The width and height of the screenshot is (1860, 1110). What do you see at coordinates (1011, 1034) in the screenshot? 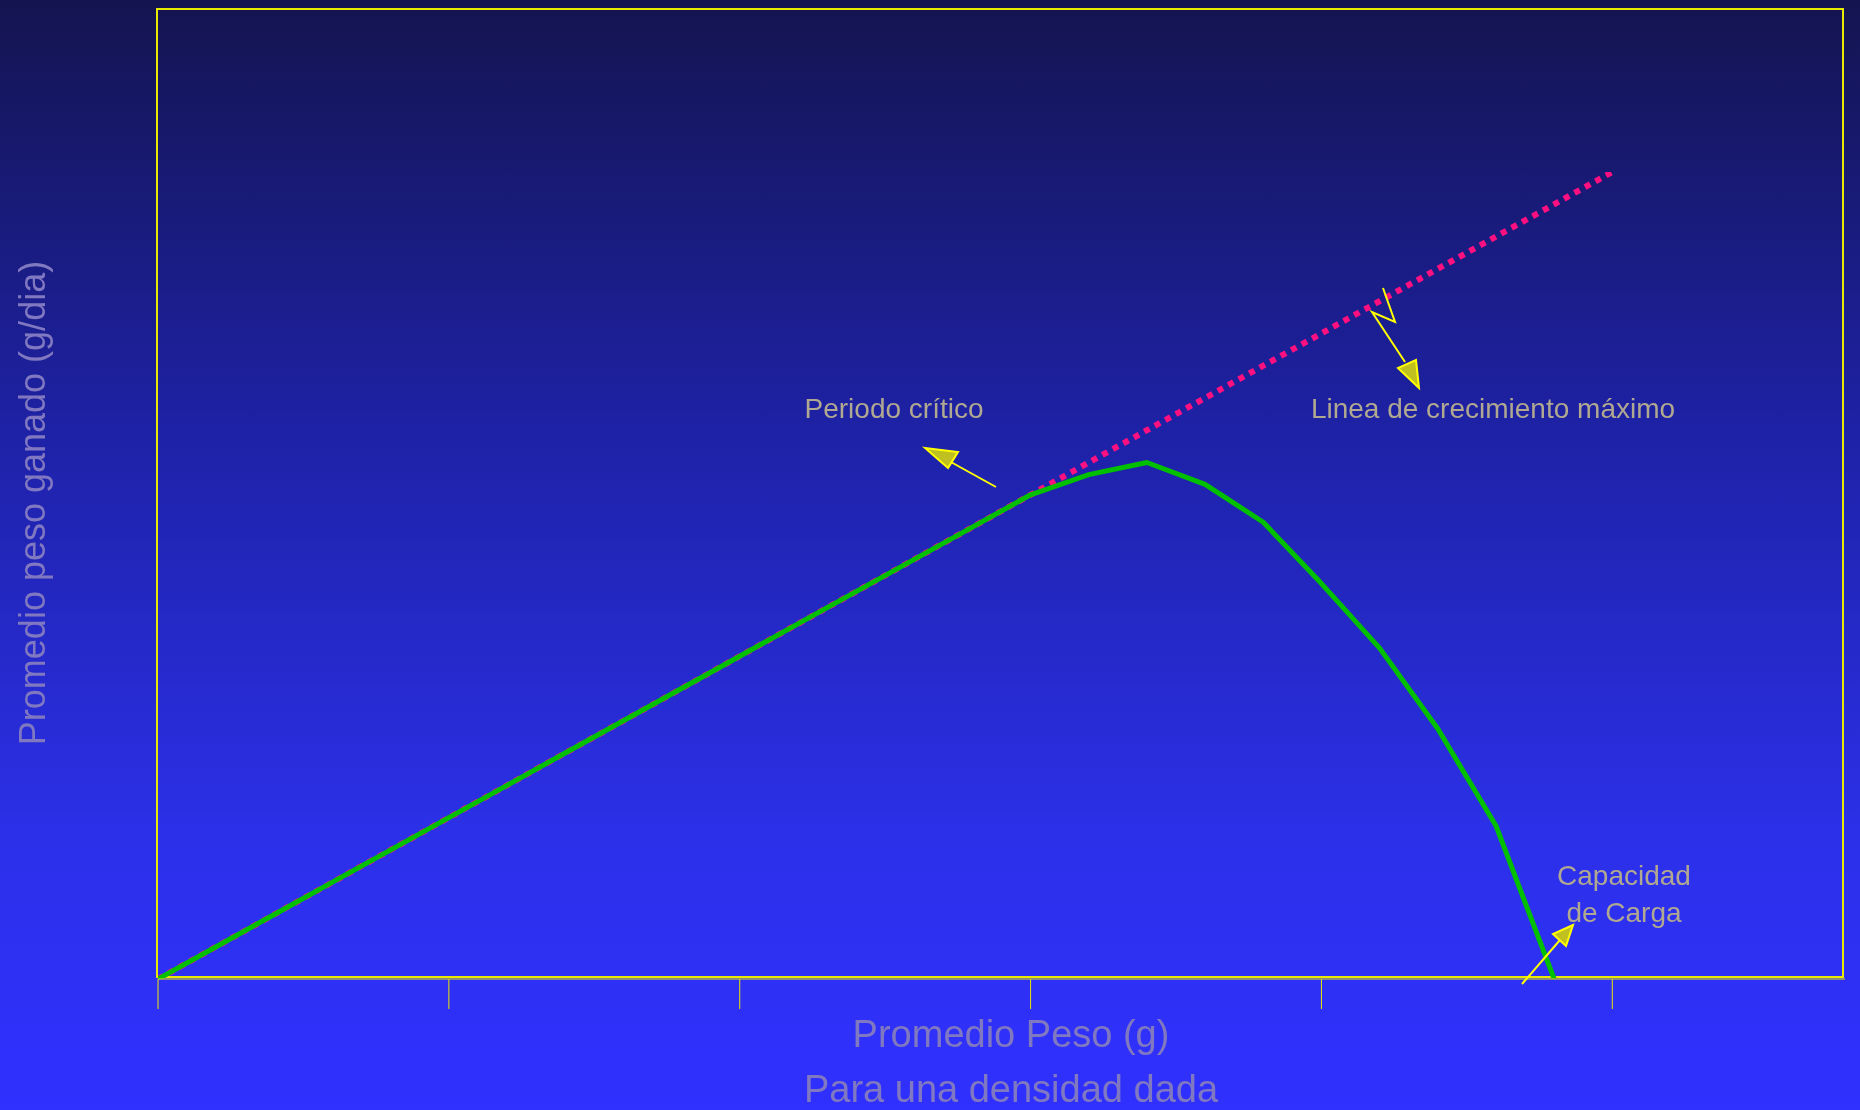
I see `x-axis-title: Promedio Peso (g)` at bounding box center [1011, 1034].